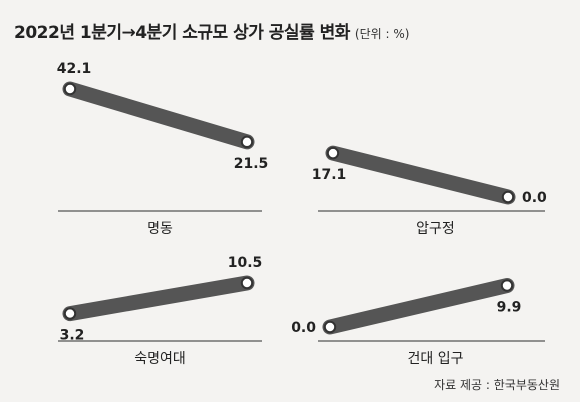 The width and height of the screenshot is (580, 402). Describe the element at coordinates (382, 34) in the screenshot. I see `unit-label: (단위 : %)` at that location.